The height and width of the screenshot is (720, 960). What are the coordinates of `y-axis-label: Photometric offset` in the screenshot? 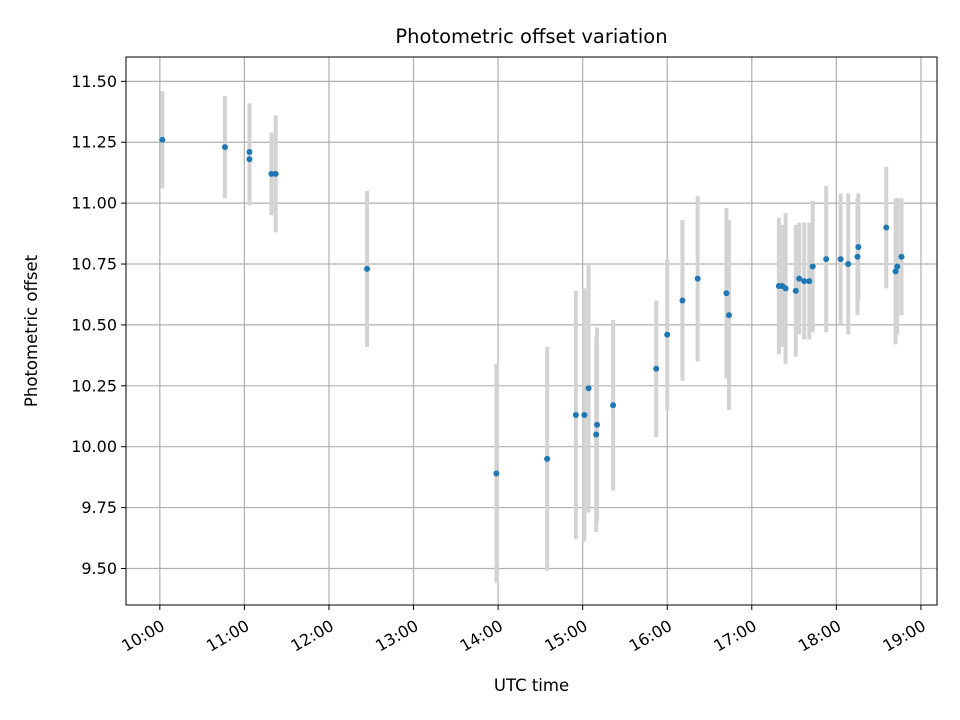 It's located at (31, 330).